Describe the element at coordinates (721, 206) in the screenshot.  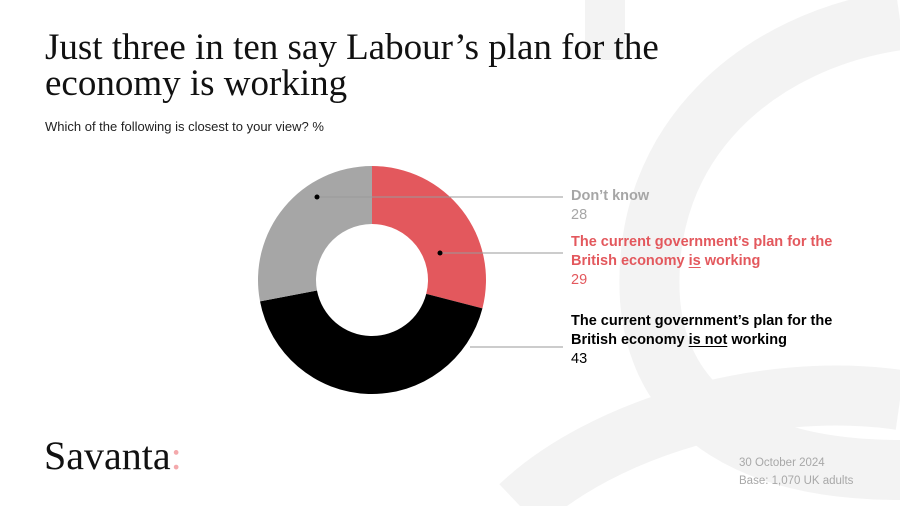
I see `legend-label-dont-know: Don’t know 28` at that location.